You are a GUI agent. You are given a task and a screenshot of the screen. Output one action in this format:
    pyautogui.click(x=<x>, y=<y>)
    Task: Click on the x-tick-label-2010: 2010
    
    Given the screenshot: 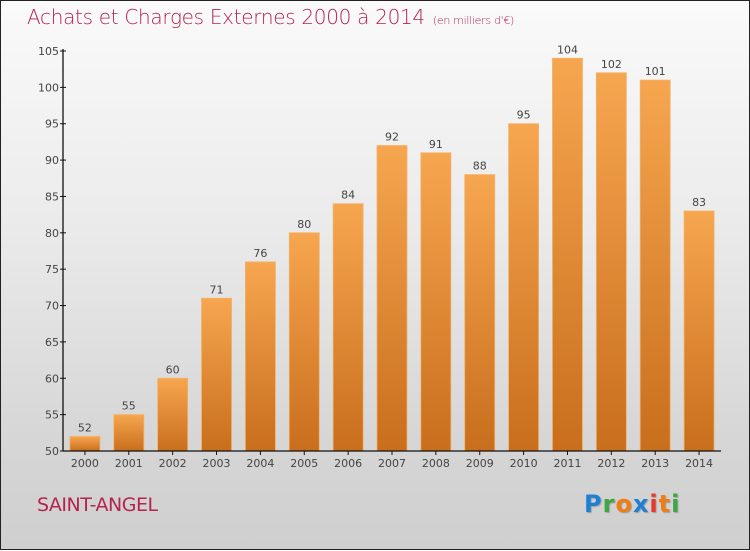 What is the action you would take?
    pyautogui.click(x=524, y=463)
    